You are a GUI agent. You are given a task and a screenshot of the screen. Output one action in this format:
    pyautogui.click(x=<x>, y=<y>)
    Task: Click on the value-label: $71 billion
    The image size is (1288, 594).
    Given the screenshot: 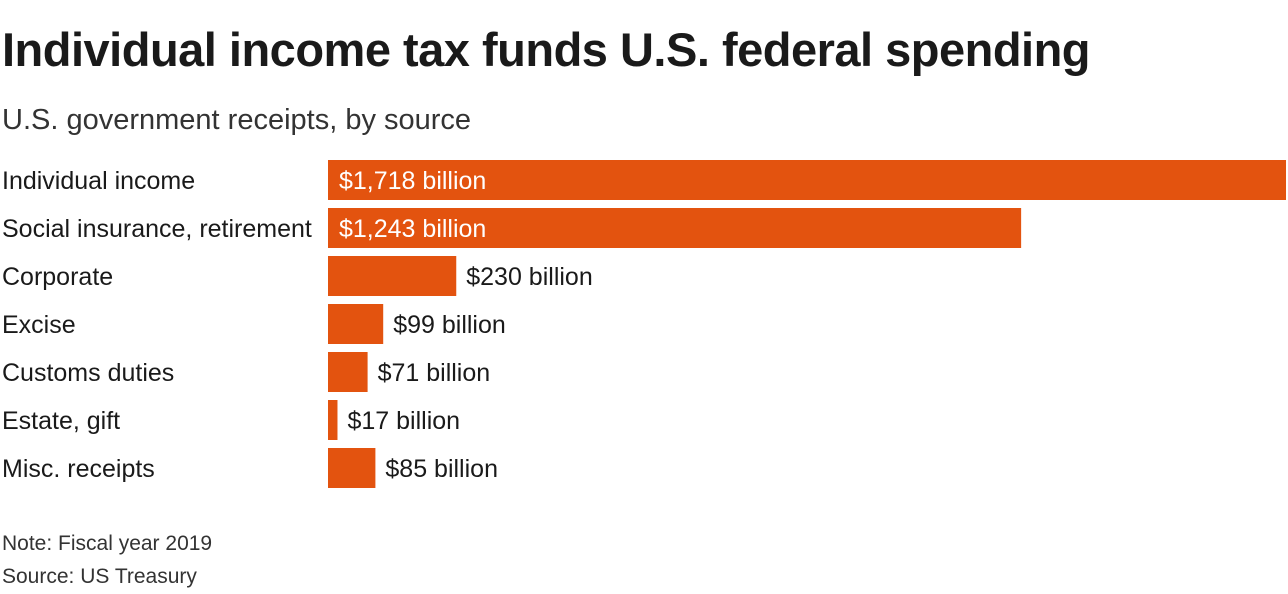 What is the action you would take?
    pyautogui.click(x=434, y=373)
    